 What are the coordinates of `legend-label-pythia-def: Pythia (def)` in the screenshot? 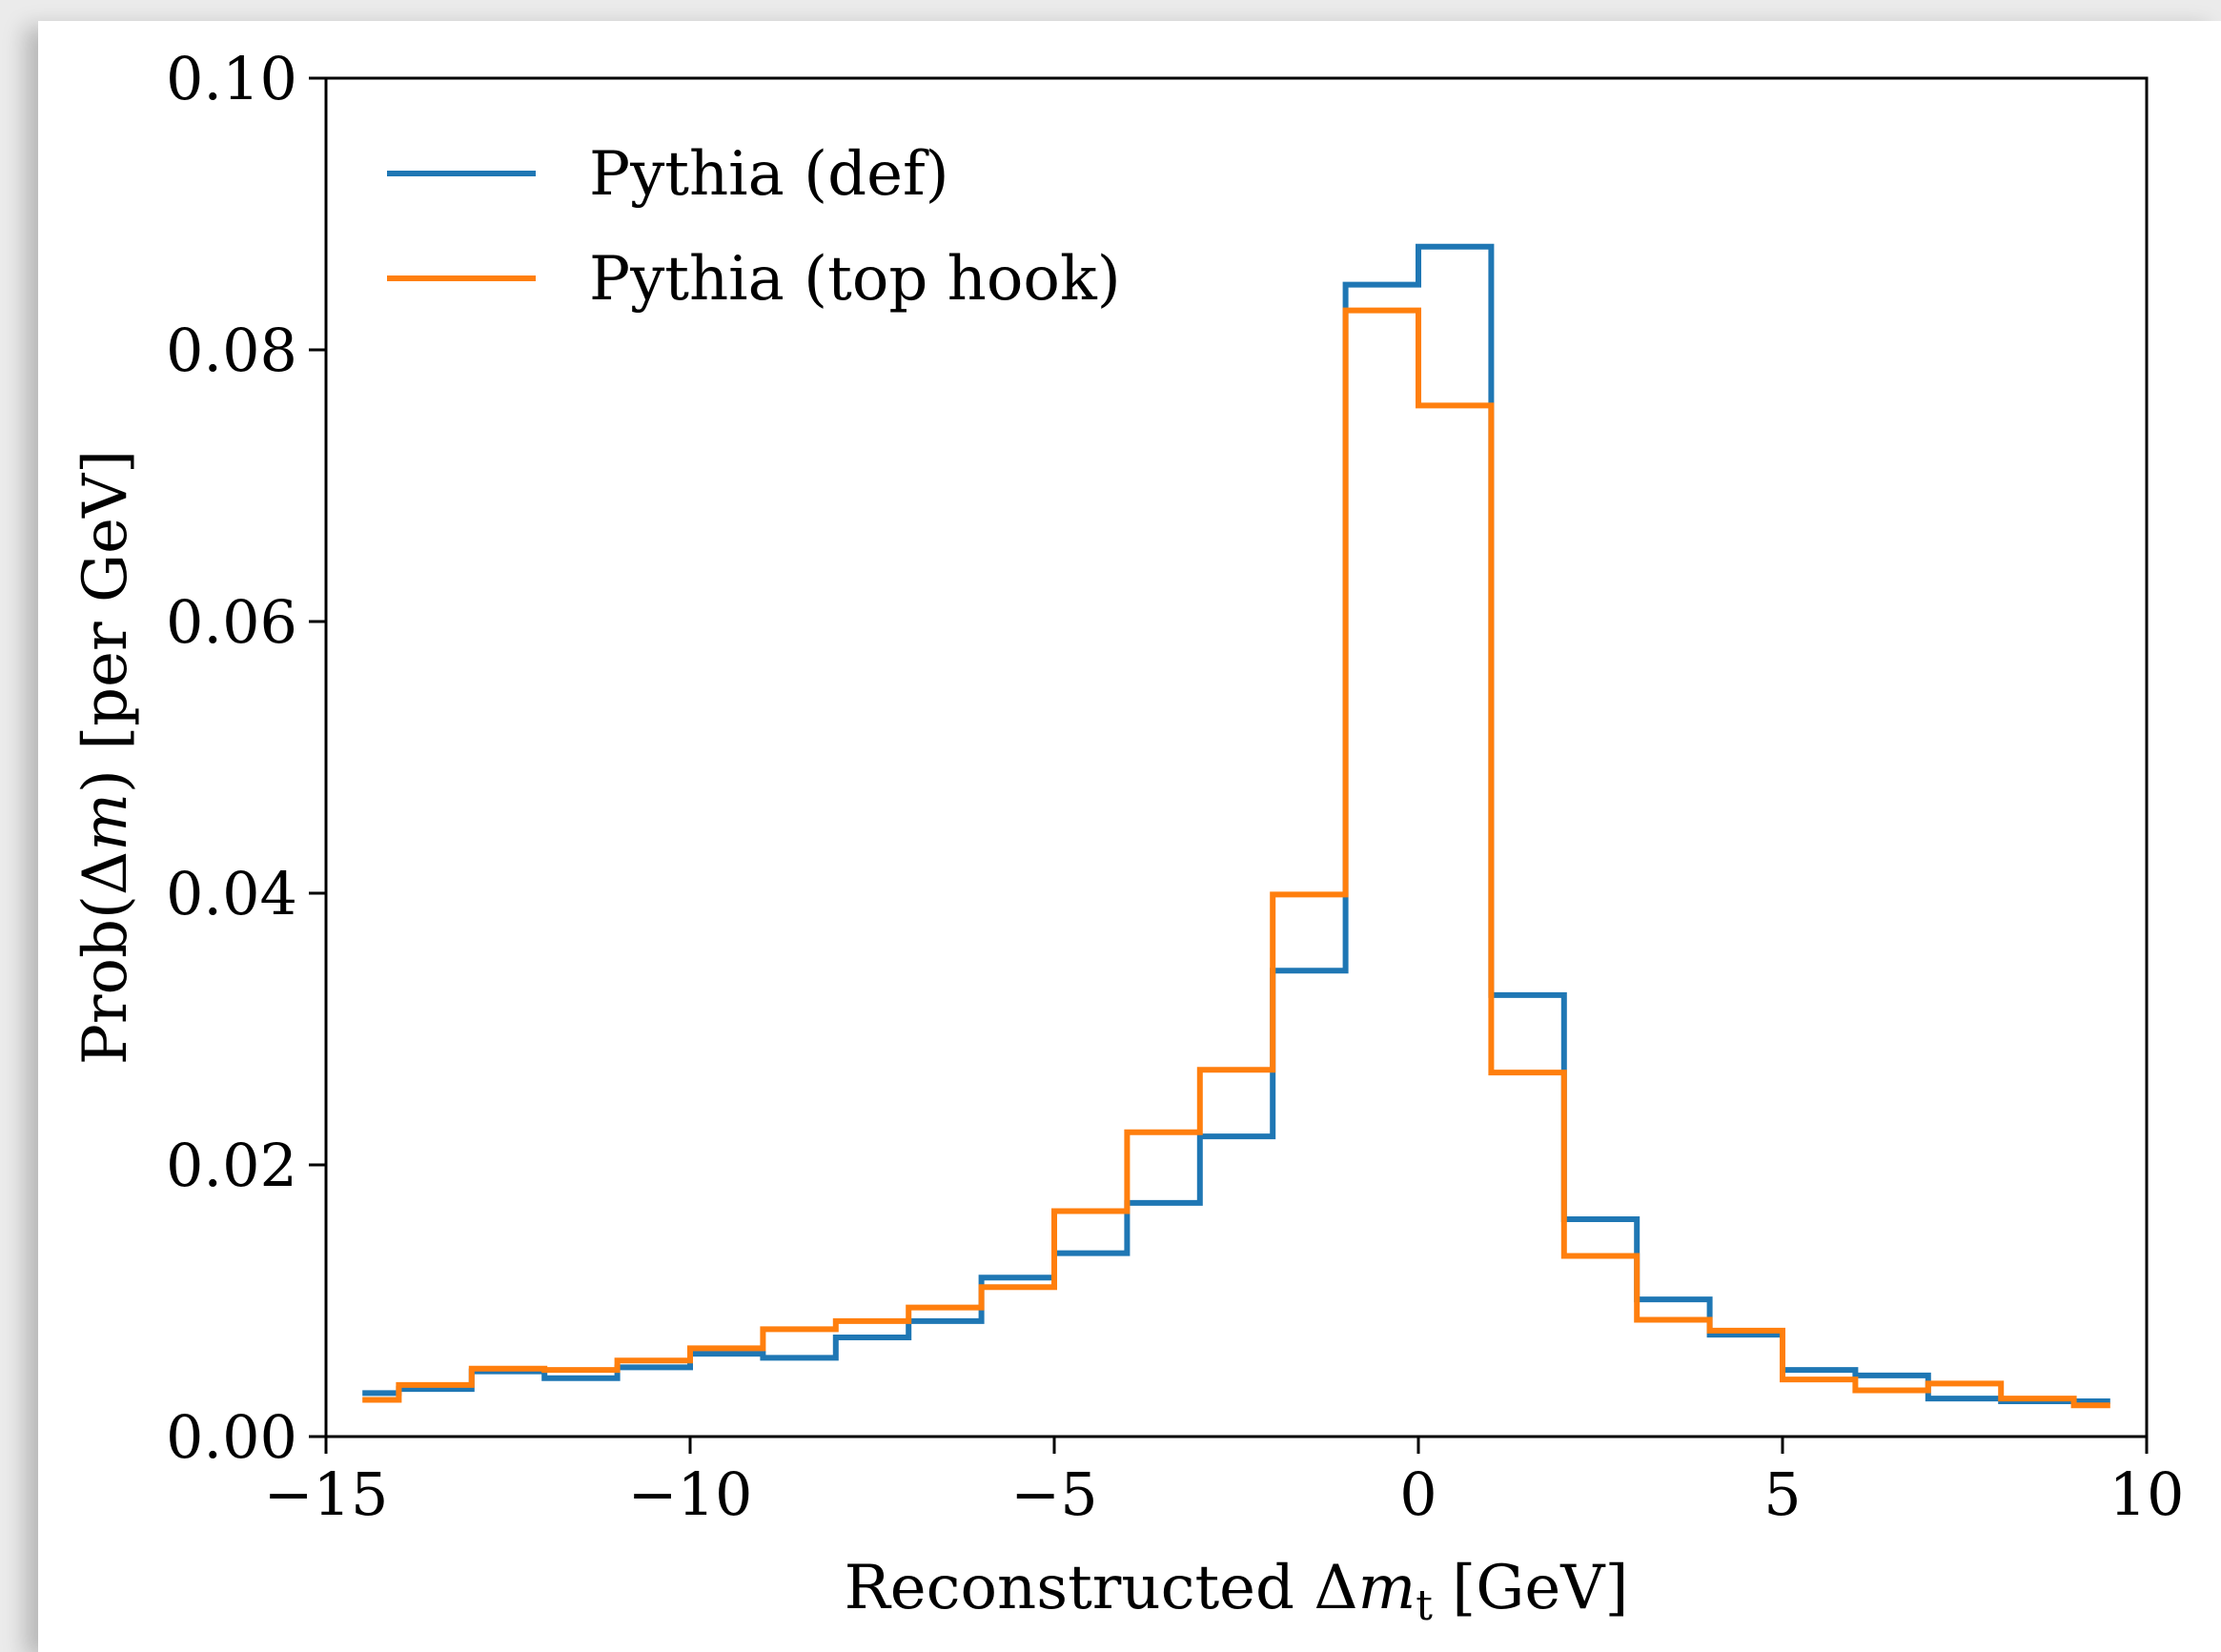 It's located at (769, 174).